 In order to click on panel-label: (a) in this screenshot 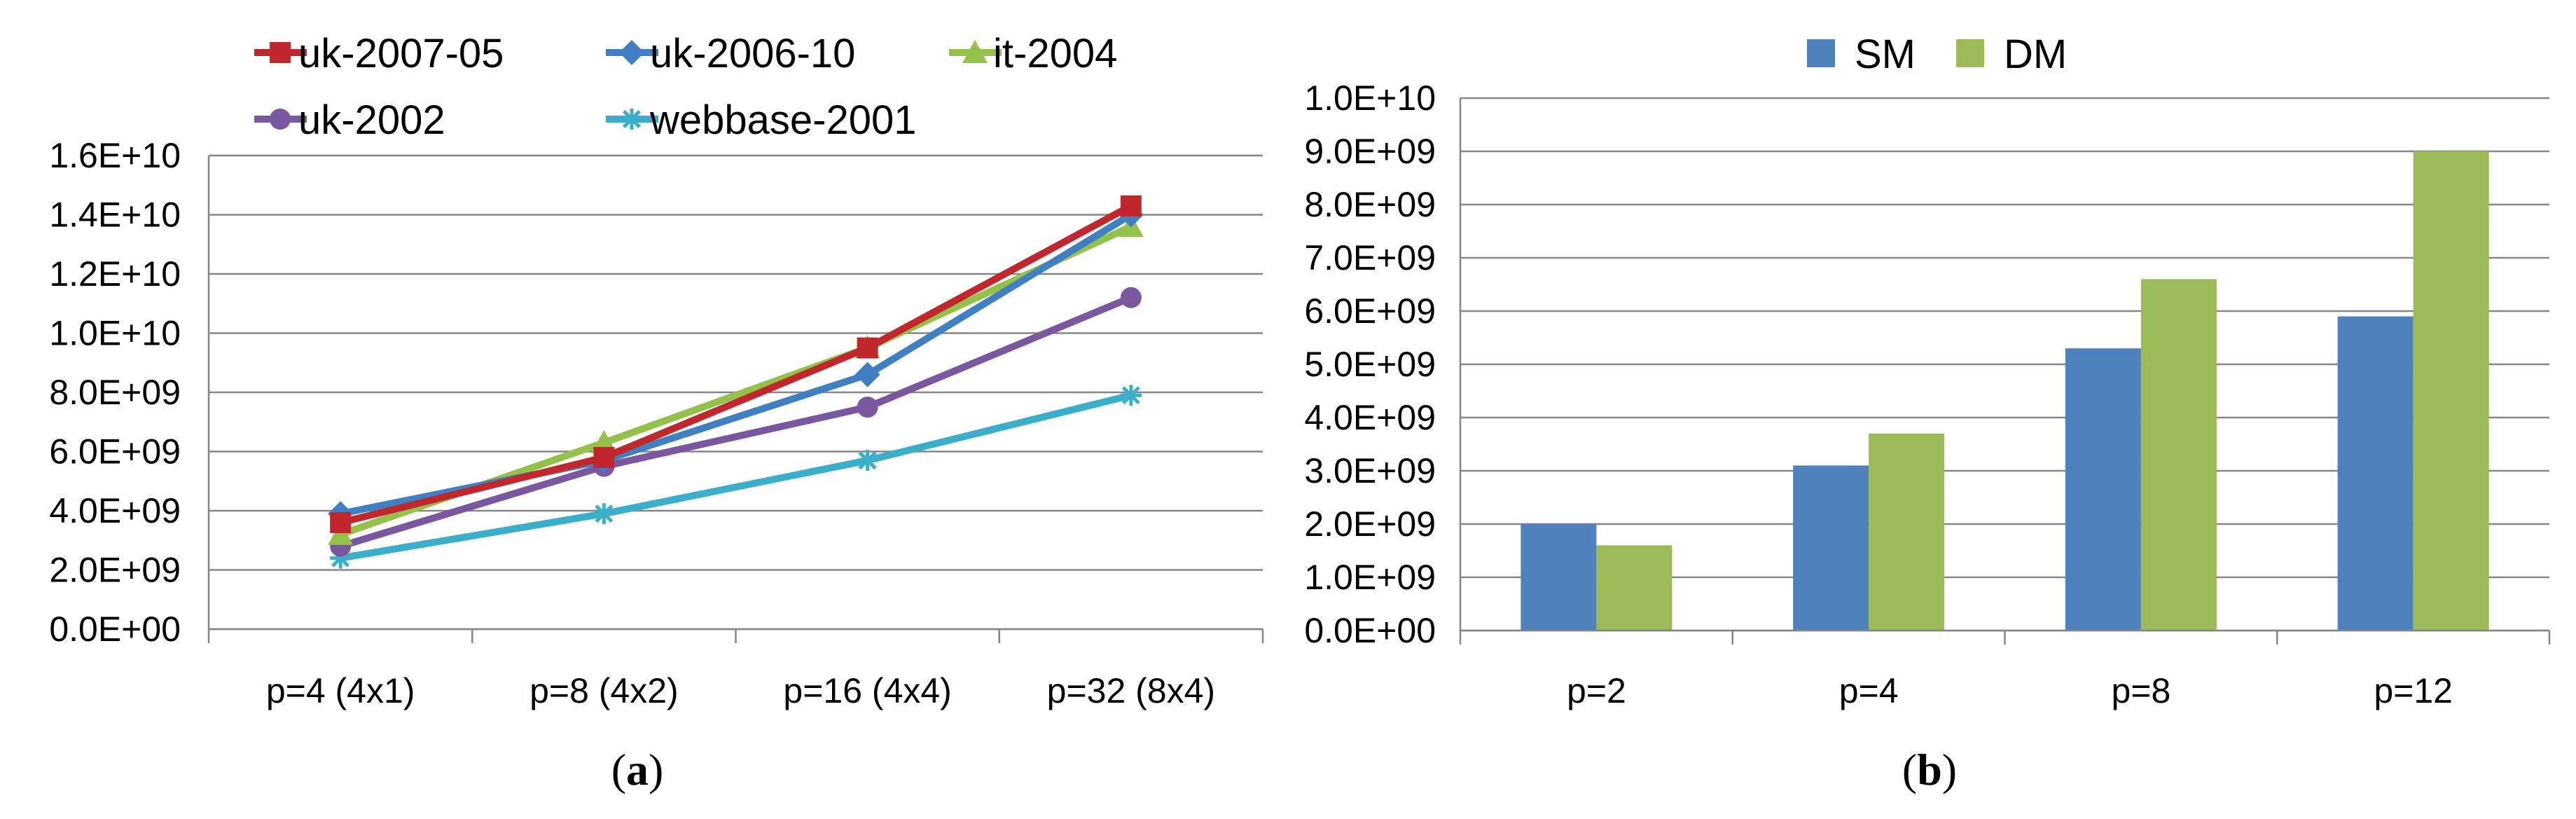, I will do `click(637, 769)`.